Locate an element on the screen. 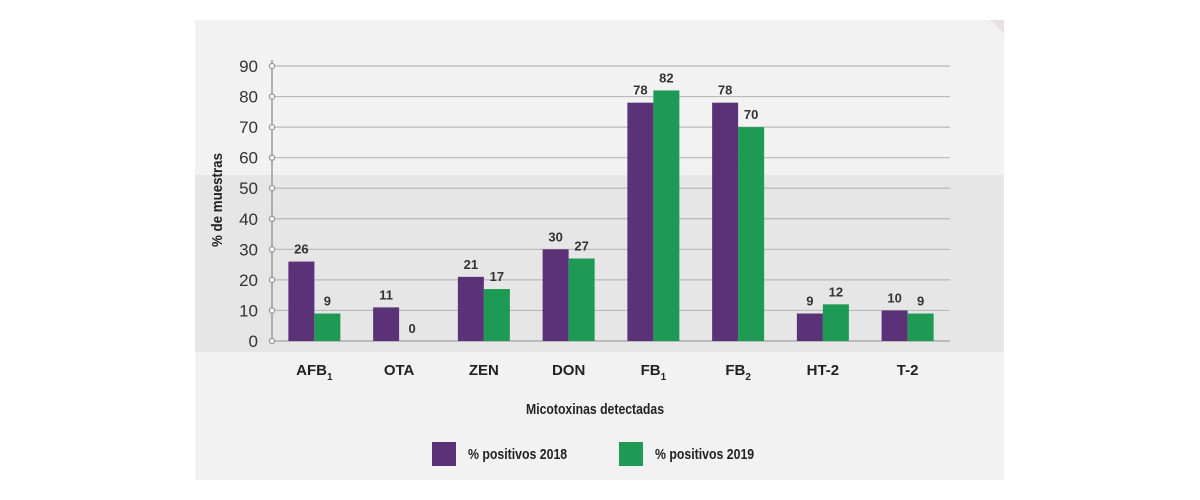 Image resolution: width=1200 pixels, height=500 pixels. y-axis: 0 10 20 30 40 50 60 70 80 90 is located at coordinates (257, 204).